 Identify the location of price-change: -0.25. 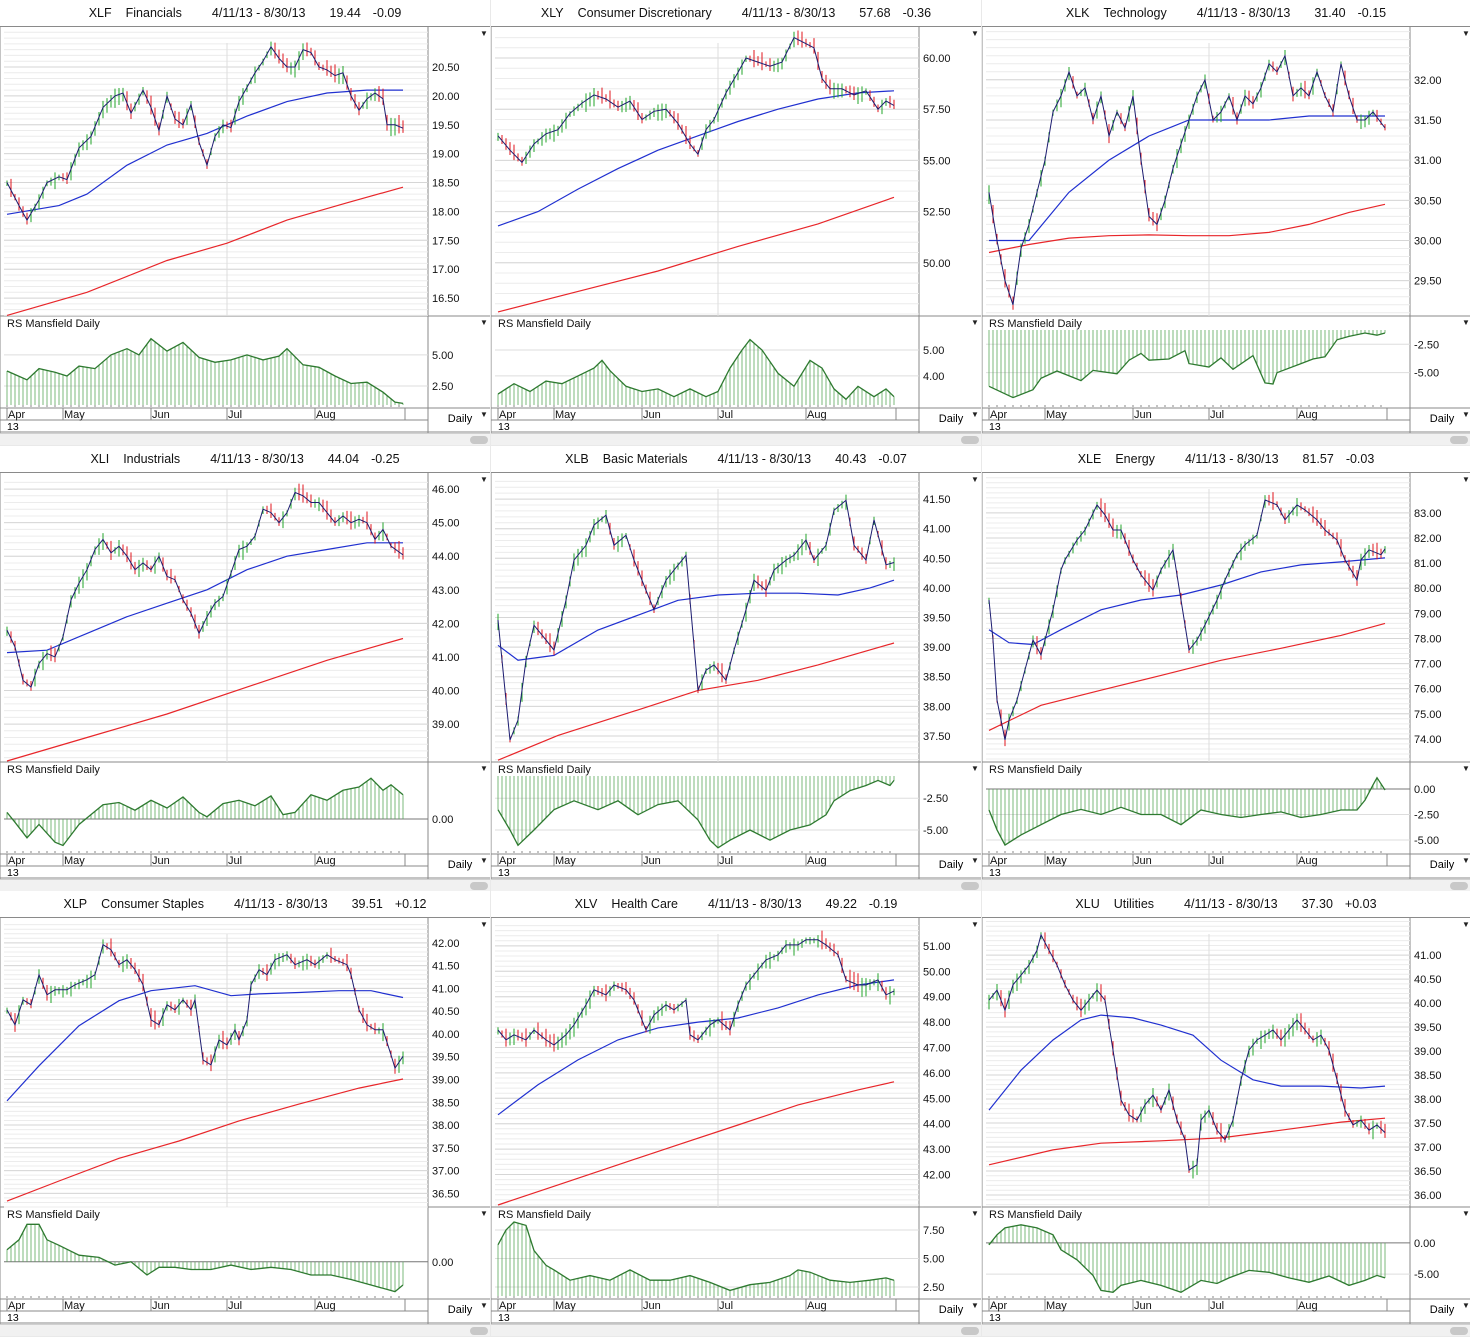
(385, 459).